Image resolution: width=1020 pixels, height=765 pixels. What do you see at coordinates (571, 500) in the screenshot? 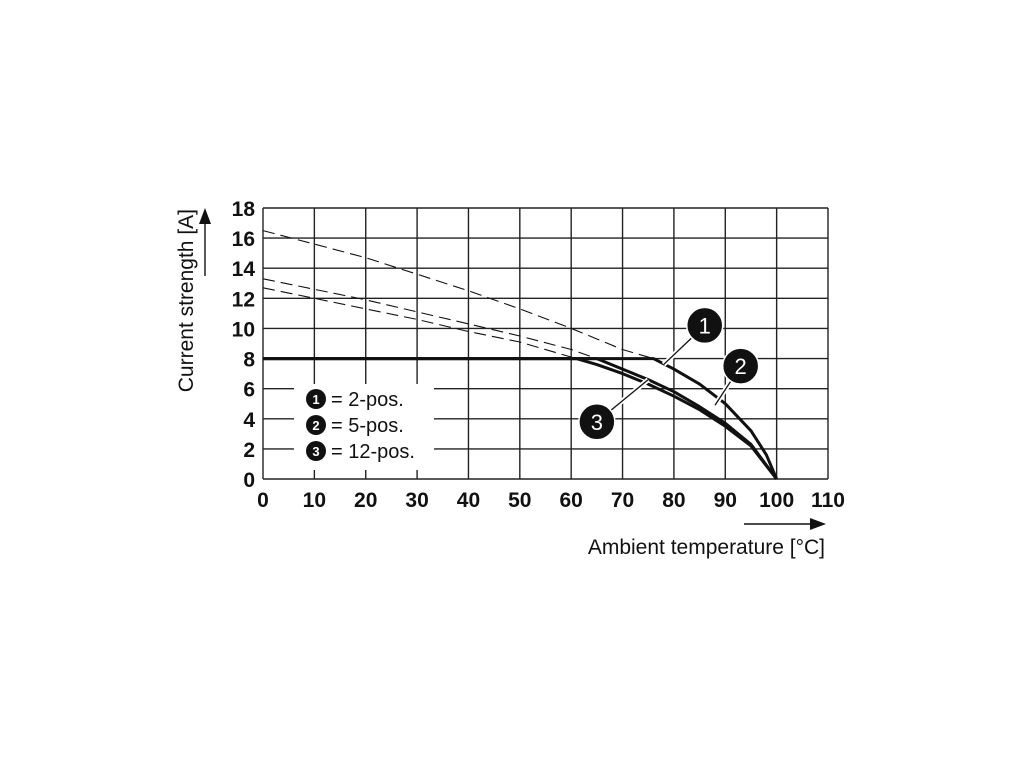
I see `x-tick-label: 60` at bounding box center [571, 500].